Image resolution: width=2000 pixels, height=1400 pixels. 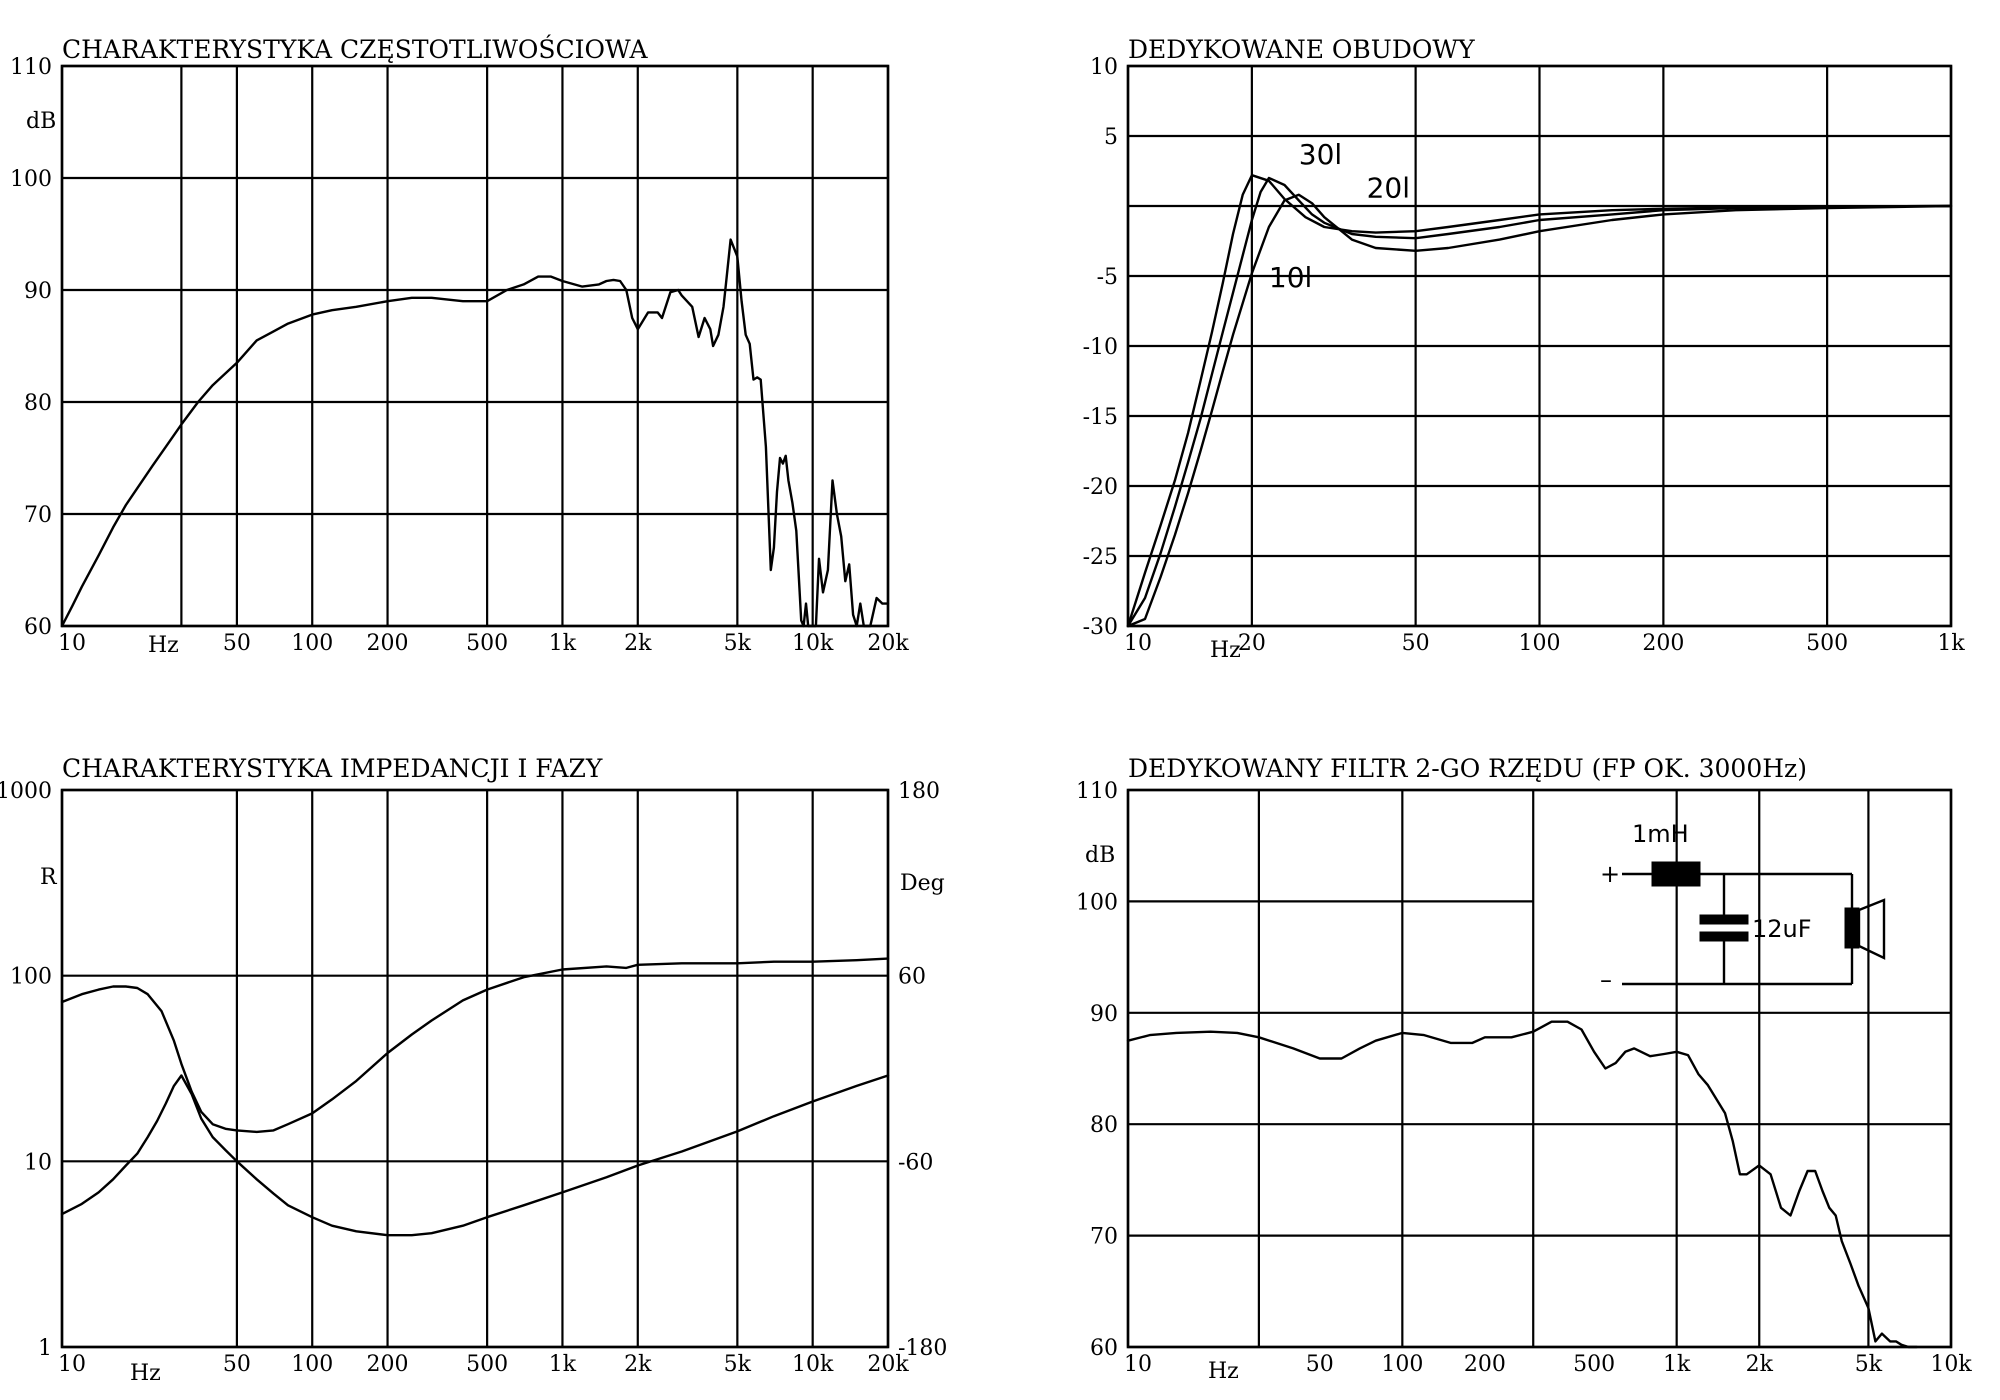 What do you see at coordinates (1111, 137) in the screenshot?
I see `y-tick-label: 5` at bounding box center [1111, 137].